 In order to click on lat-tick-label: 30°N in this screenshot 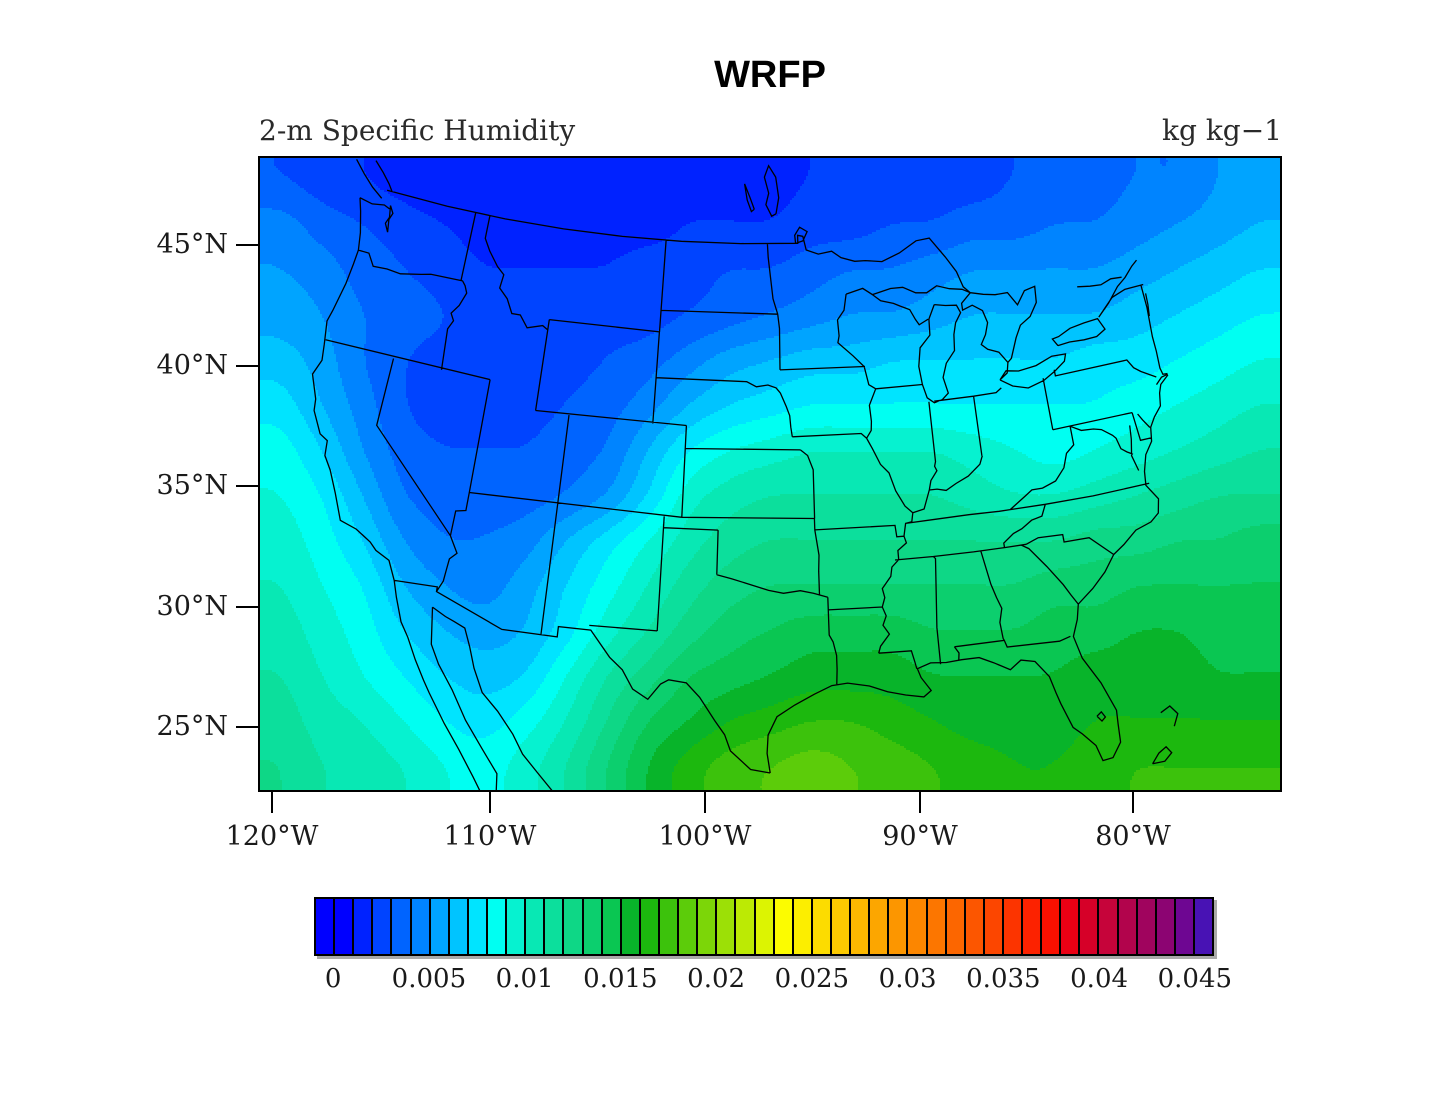, I will do `click(192, 606)`.